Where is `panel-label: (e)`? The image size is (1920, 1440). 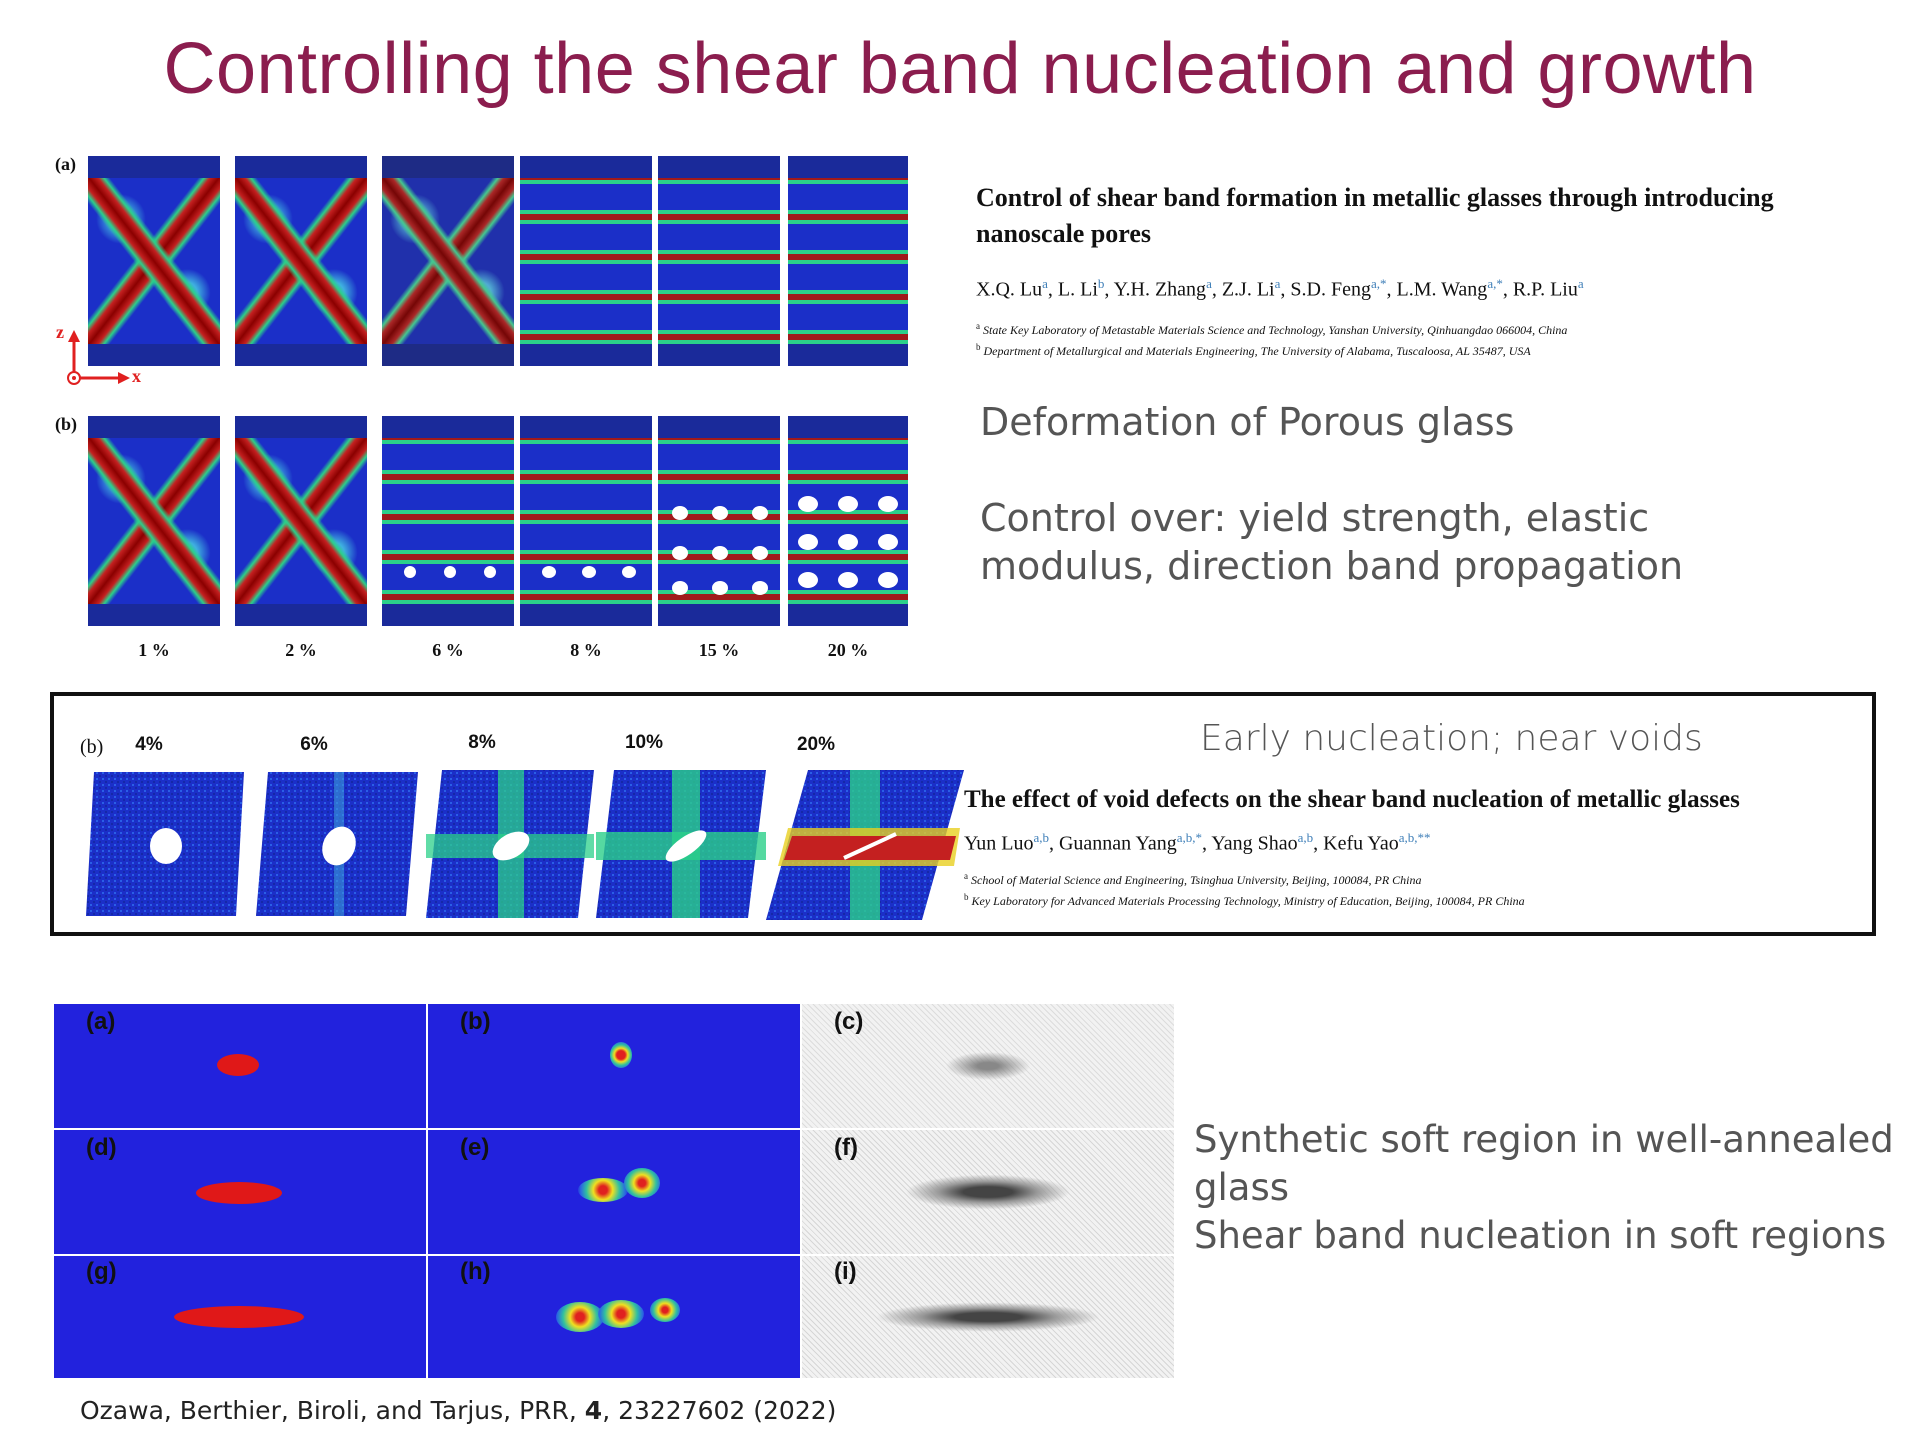 panel-label: (e) is located at coordinates (475, 1147).